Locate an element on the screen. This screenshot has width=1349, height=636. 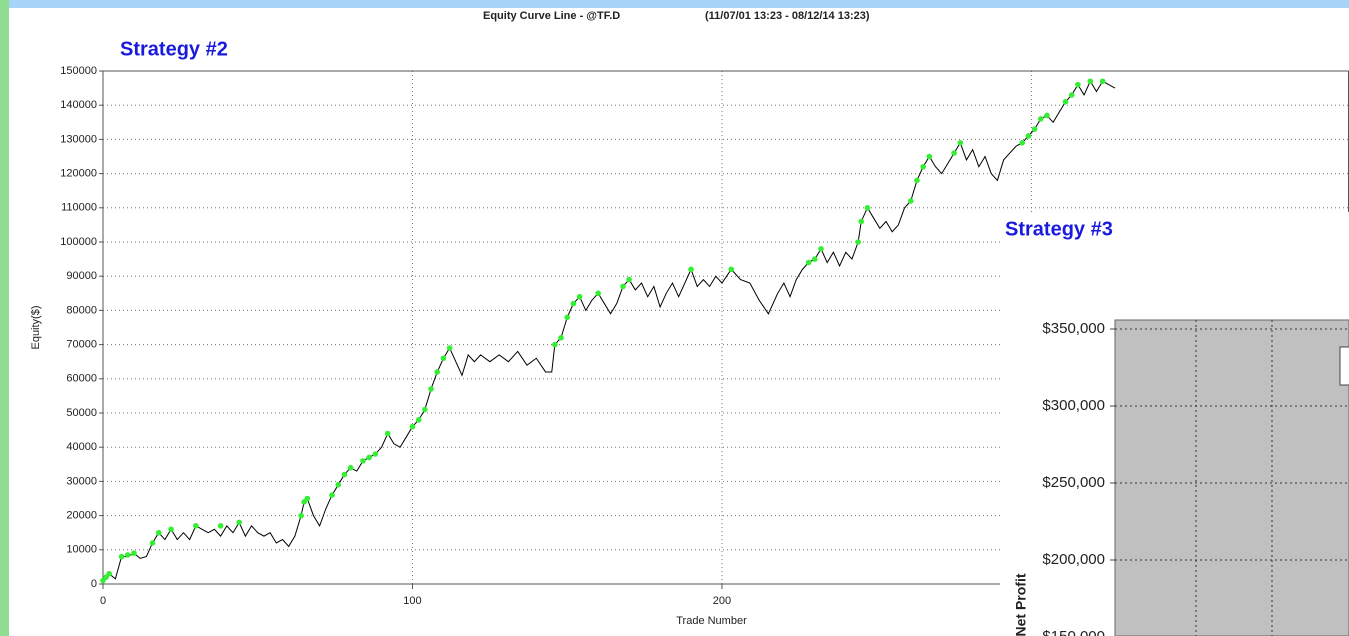
y-tick-label: 30000 is located at coordinates (81, 481).